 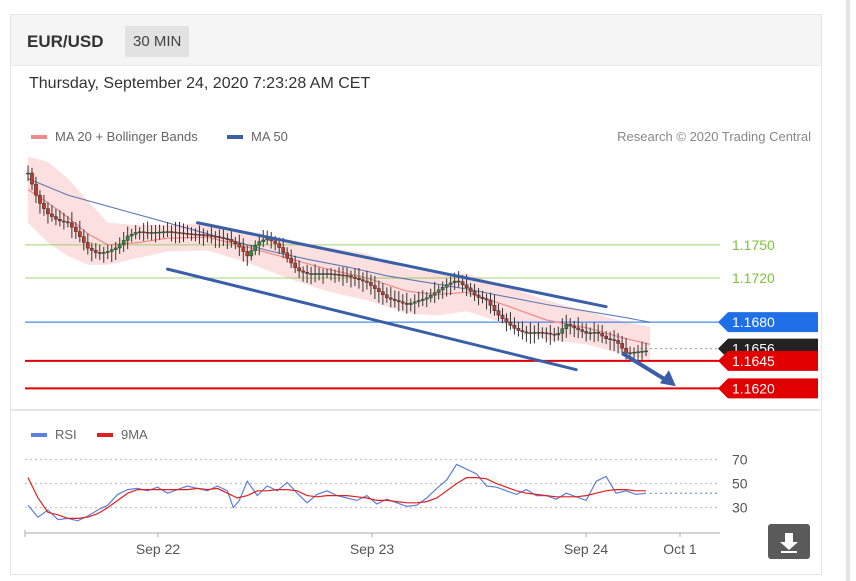 What do you see at coordinates (134, 434) in the screenshot?
I see `legend-9ma-label: 9MA` at bounding box center [134, 434].